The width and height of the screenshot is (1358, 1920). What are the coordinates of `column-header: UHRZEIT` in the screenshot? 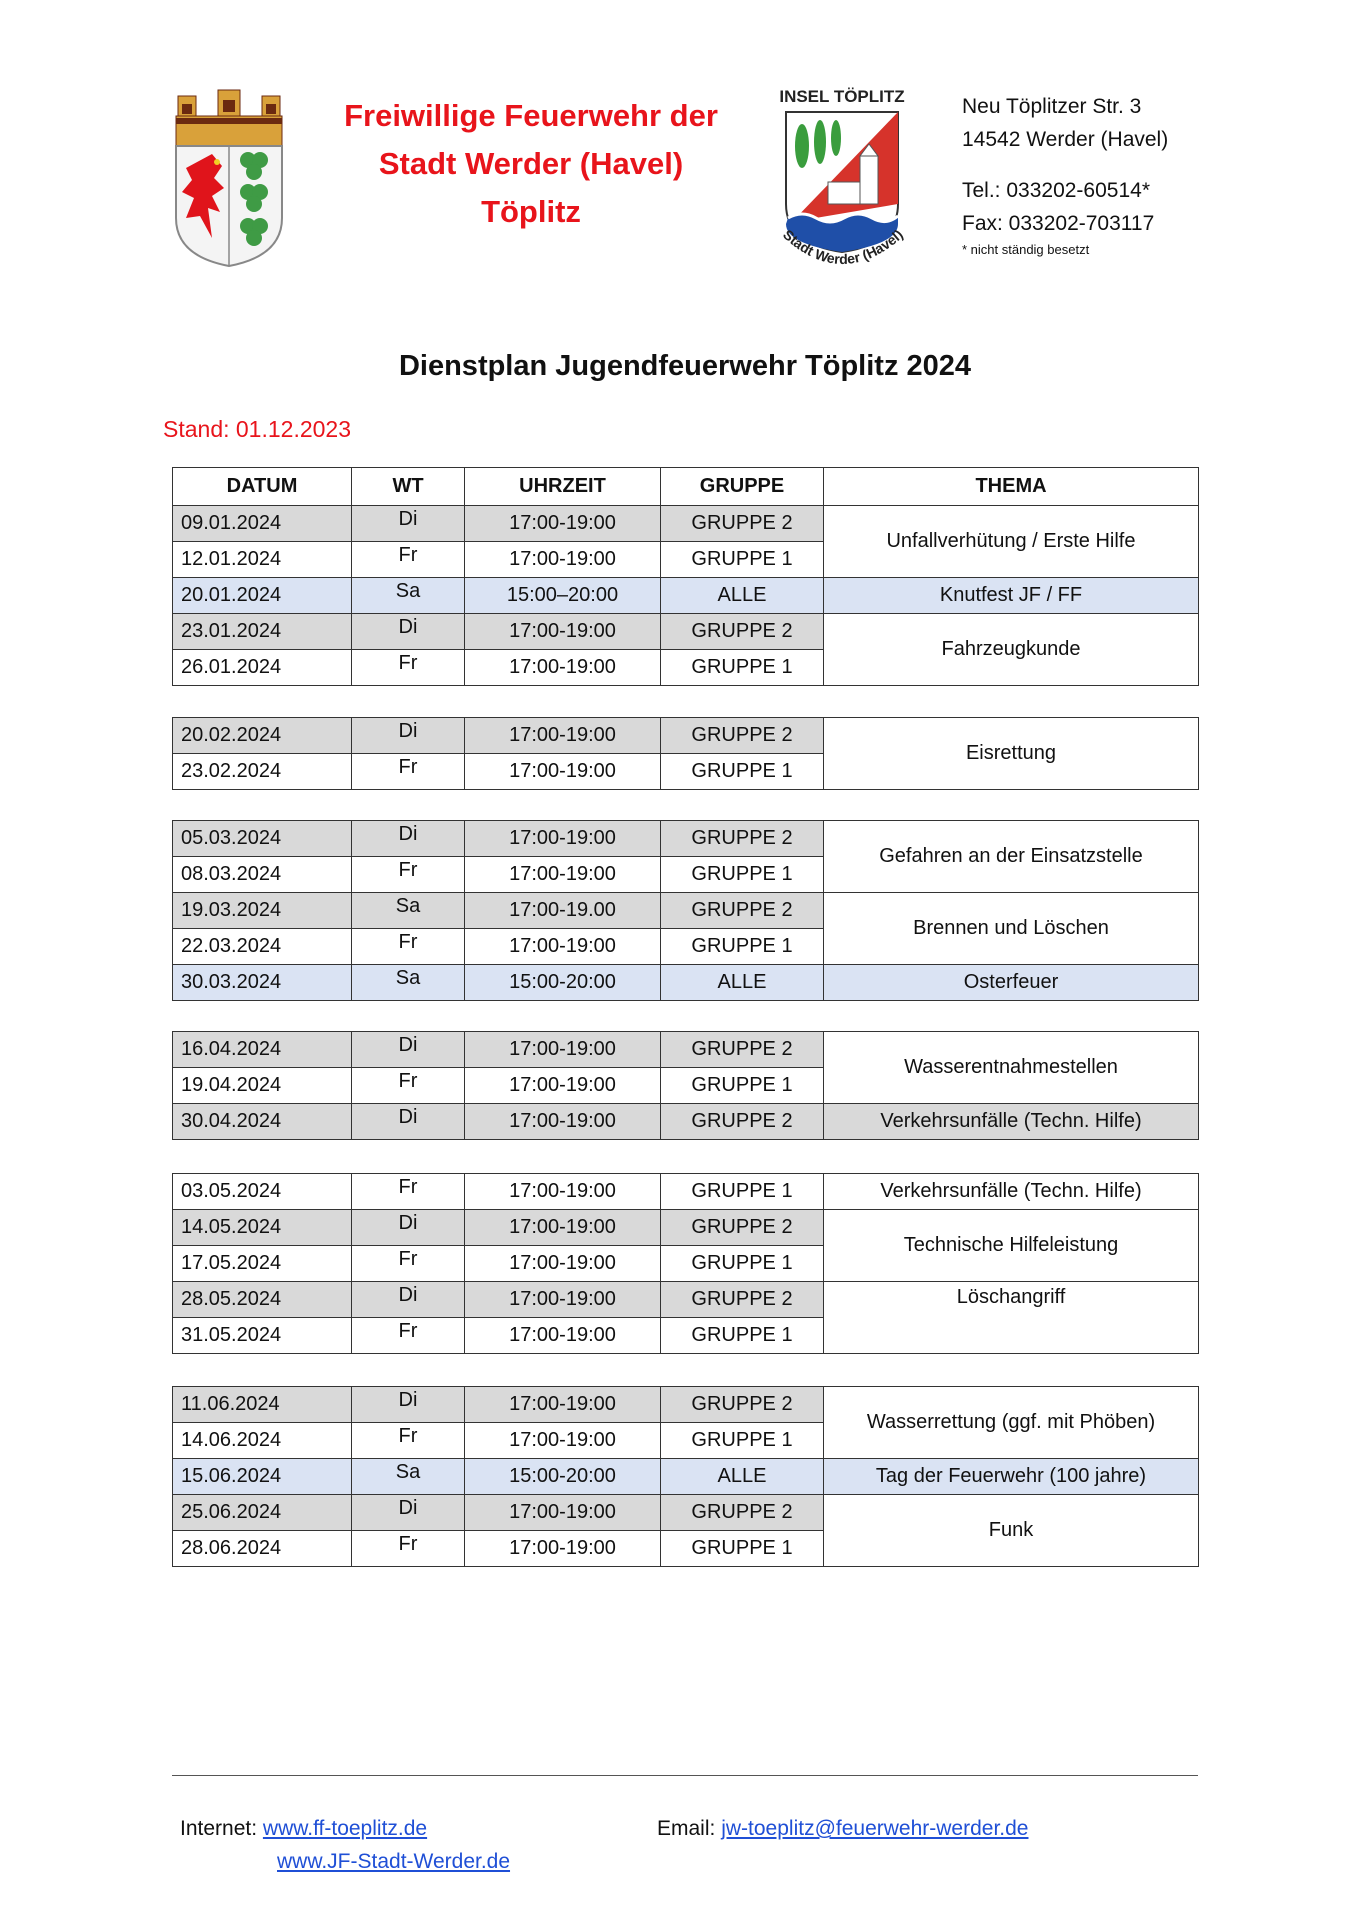 It's located at (562, 486).